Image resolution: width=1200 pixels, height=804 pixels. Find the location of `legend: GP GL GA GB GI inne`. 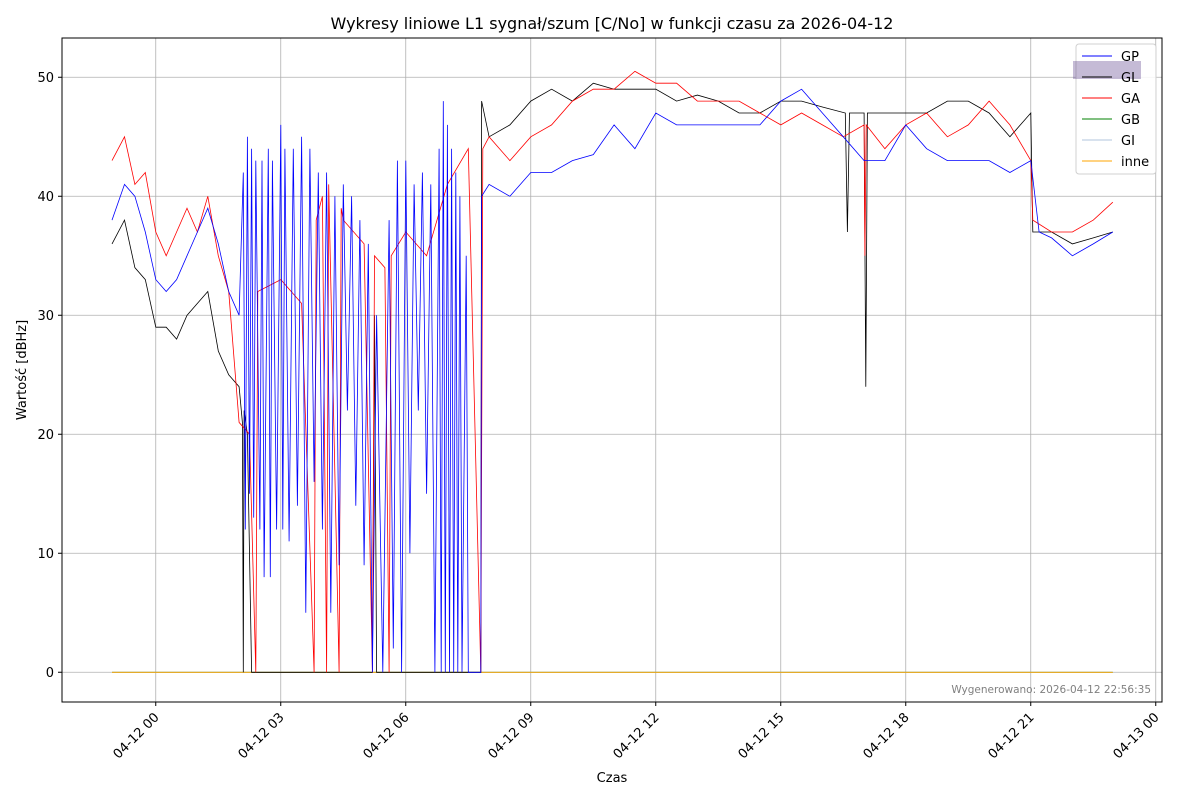

legend: GP GL GA GB GI inne is located at coordinates (1115, 109).